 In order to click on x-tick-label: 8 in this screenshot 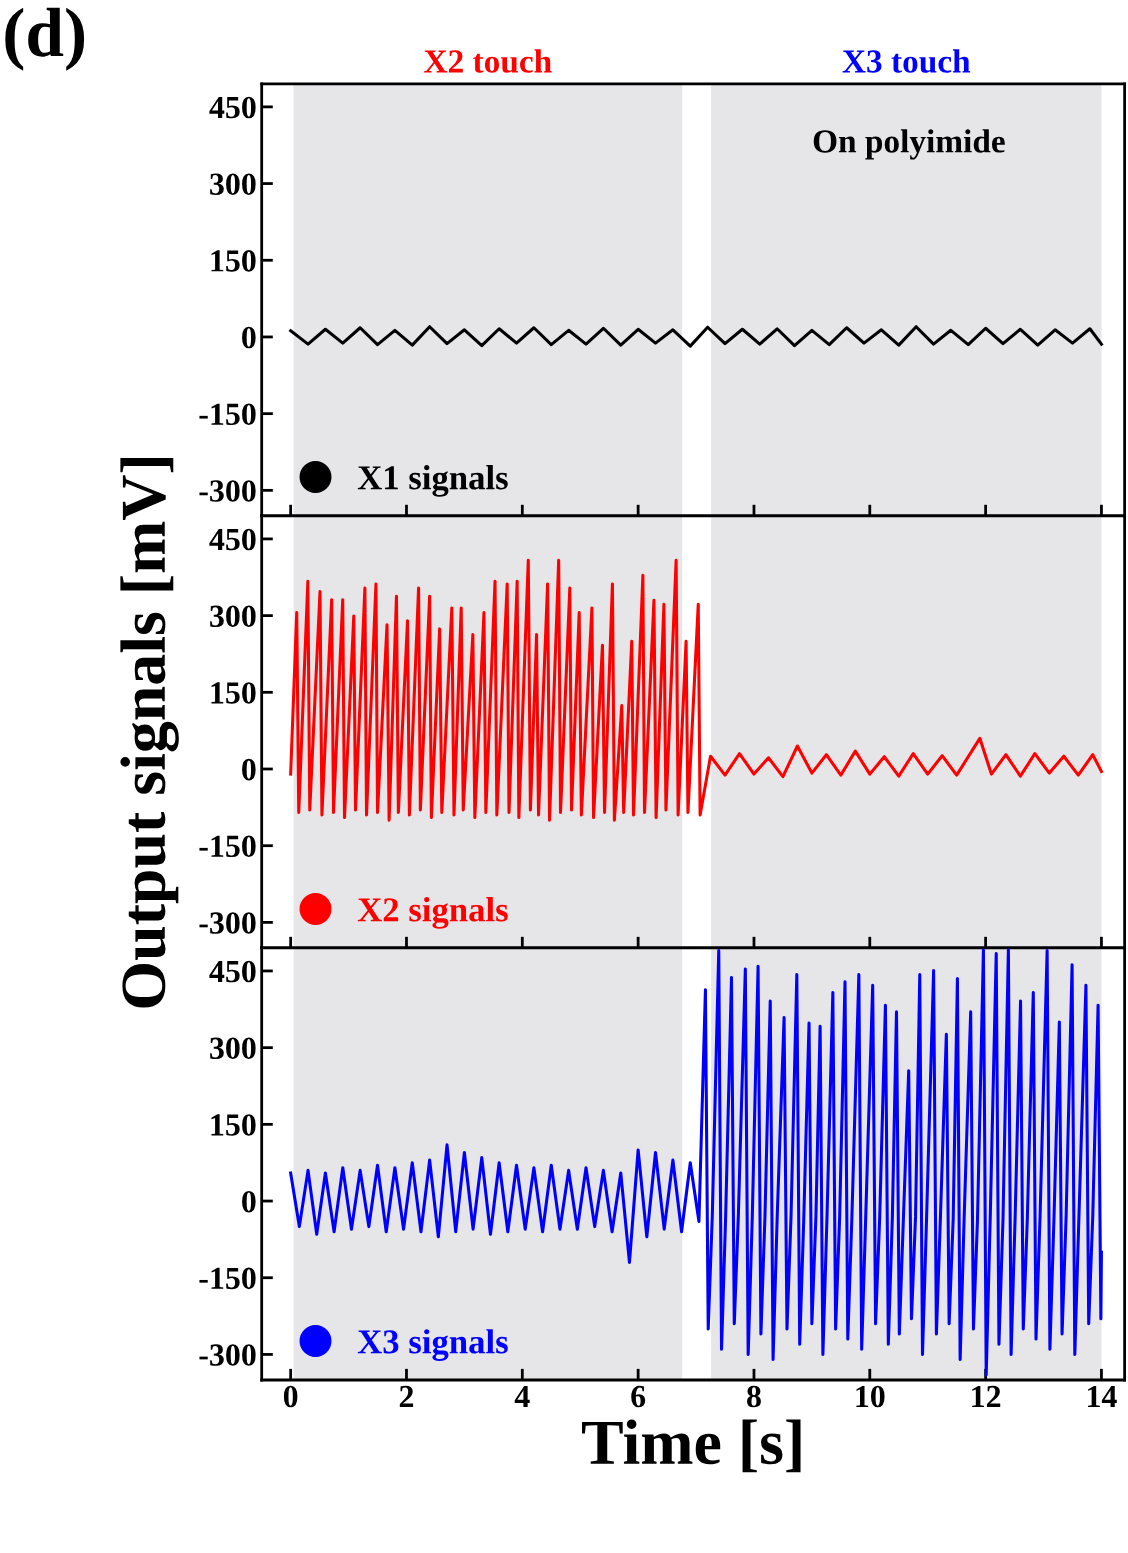, I will do `click(754, 1396)`.